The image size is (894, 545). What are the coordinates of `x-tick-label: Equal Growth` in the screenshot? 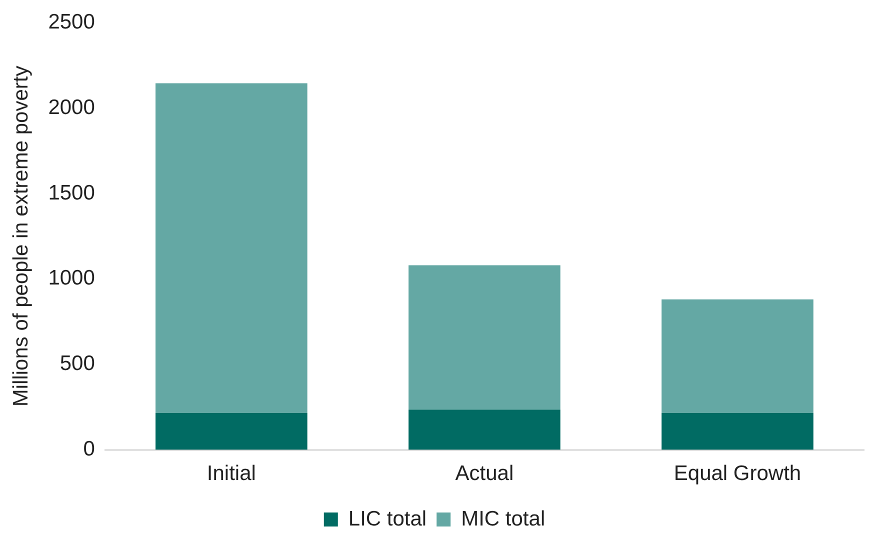 It's located at (738, 474).